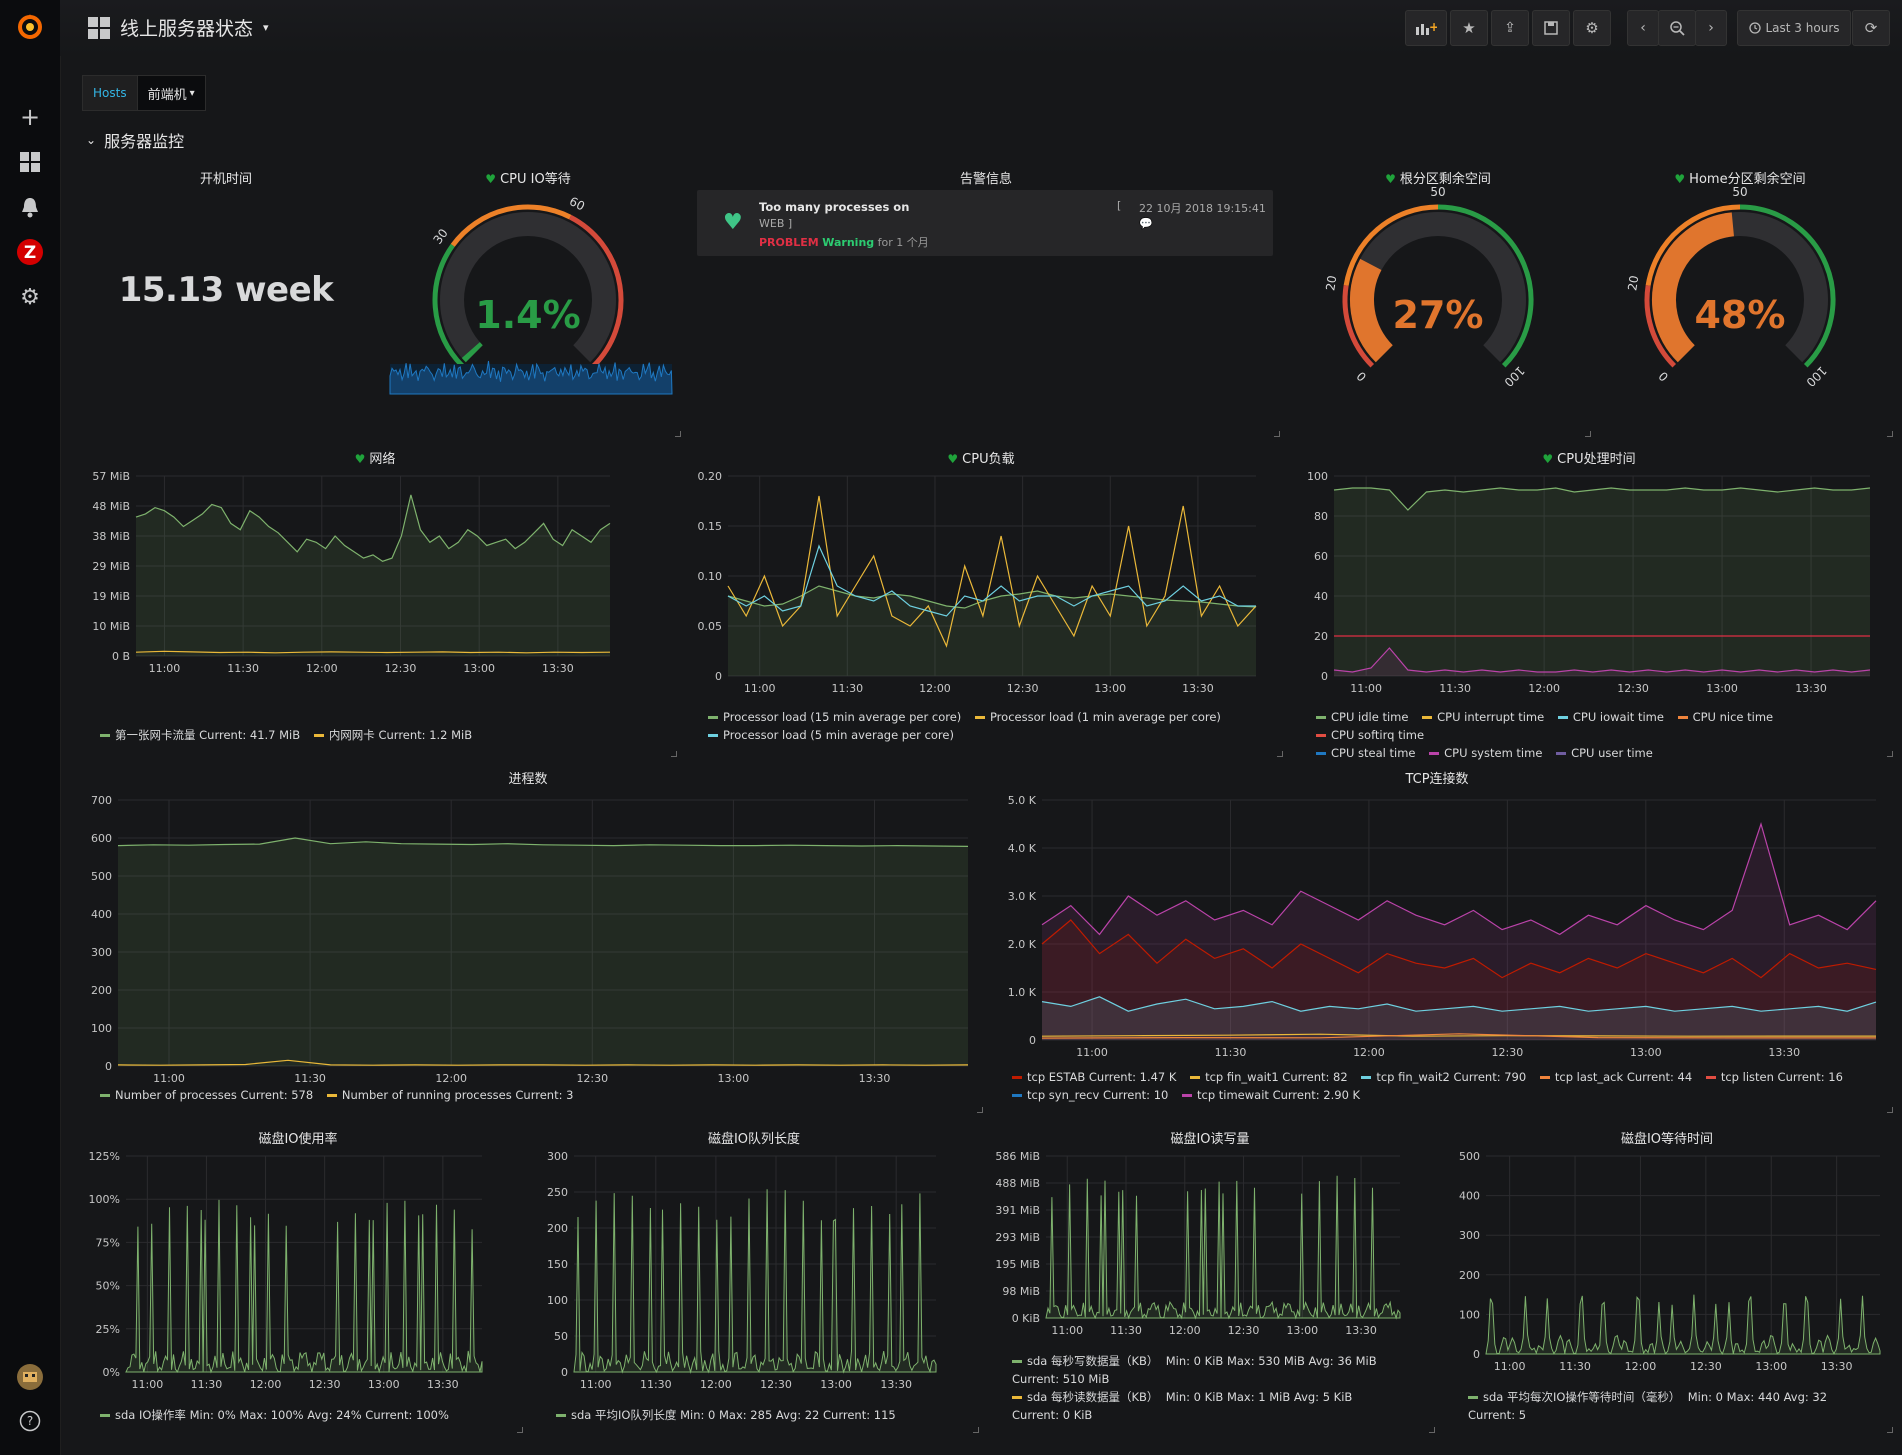  What do you see at coordinates (298, 1139) in the screenshot?
I see `panel-title: 磁盘IO使用率` at bounding box center [298, 1139].